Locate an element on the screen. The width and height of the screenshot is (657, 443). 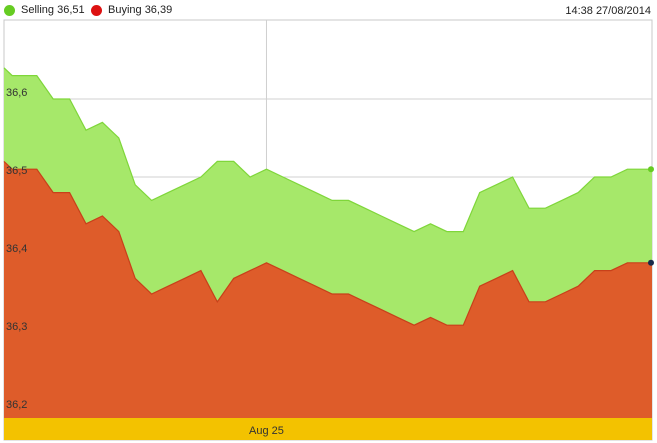
x-axis-ticks: Aug 25 is located at coordinates (266, 431).